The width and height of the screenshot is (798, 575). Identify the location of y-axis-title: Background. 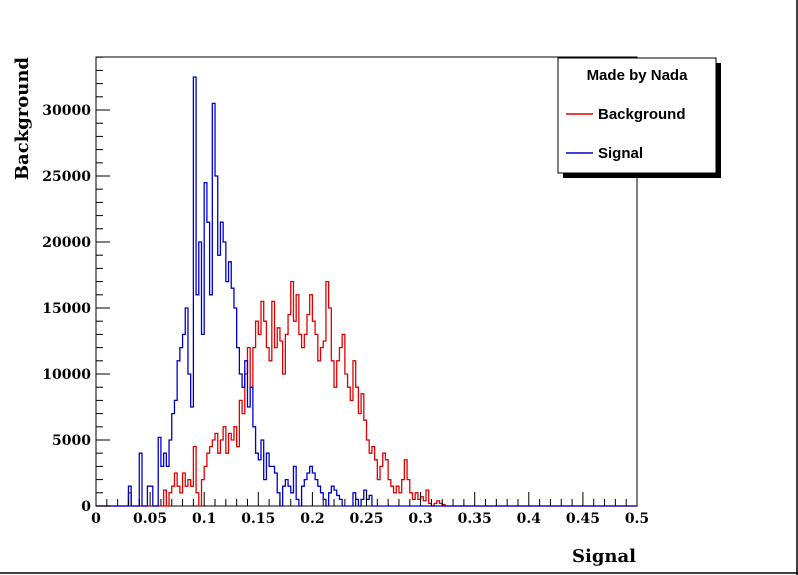
(22, 119).